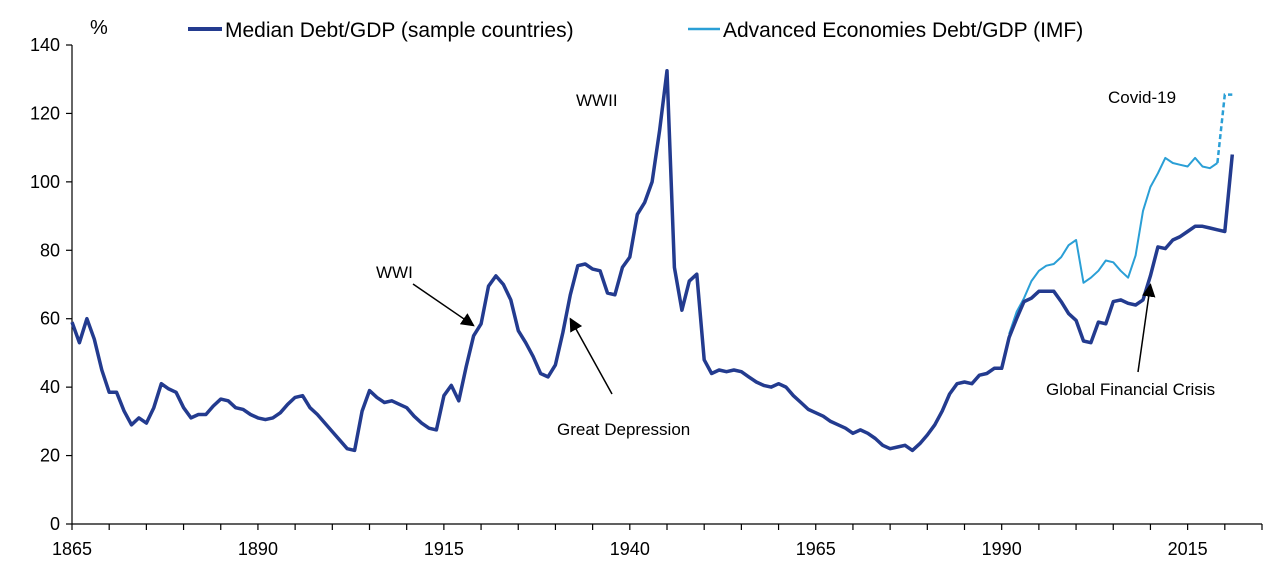 The image size is (1280, 582). I want to click on series-line-advanced, so click(1113, 245).